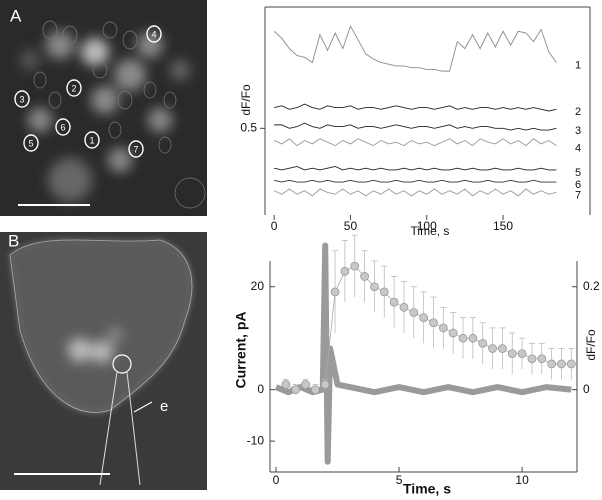 The height and width of the screenshot is (500, 602). I want to click on cell-label: 6, so click(62, 127).